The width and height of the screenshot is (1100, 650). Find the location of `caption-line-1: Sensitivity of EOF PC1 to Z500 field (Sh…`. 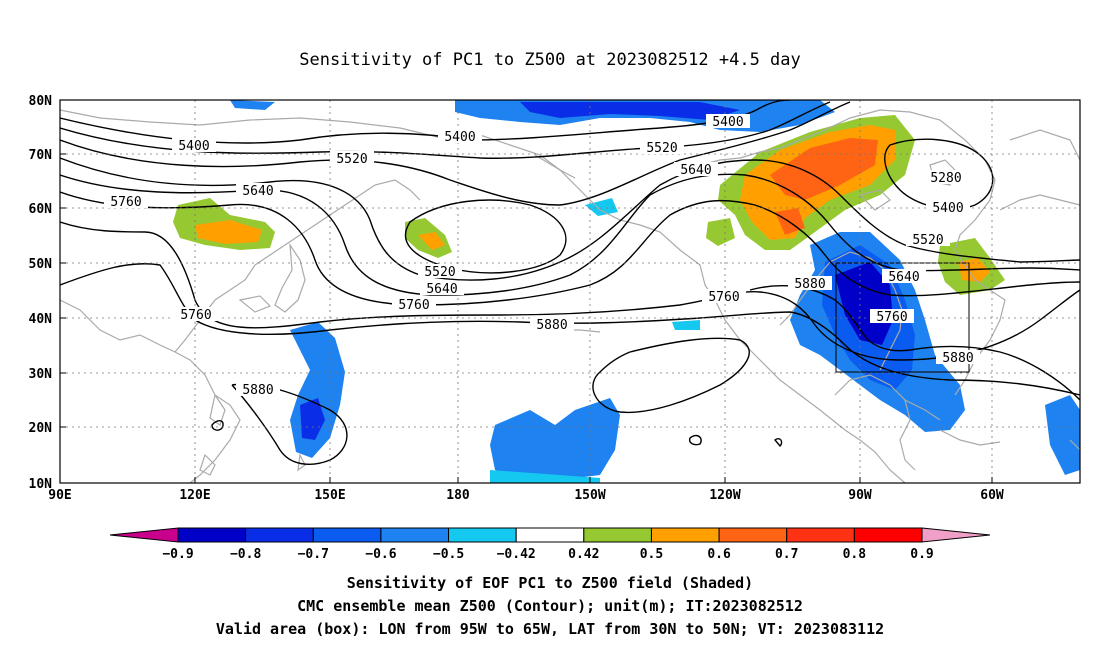

caption-line-1: Sensitivity of EOF PC1 to Z500 field (Sh… is located at coordinates (550, 583).